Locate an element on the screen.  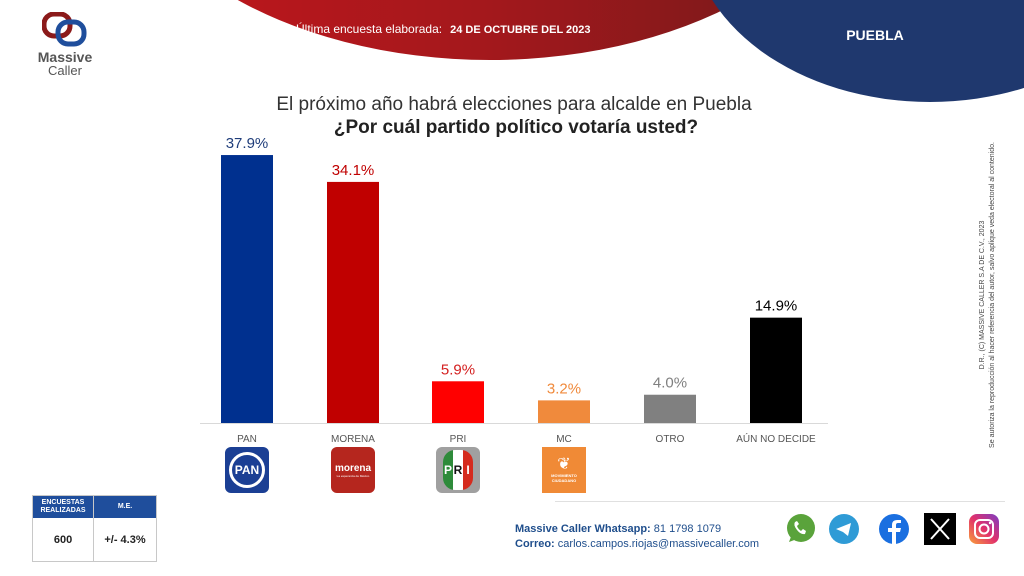
bar-pan is located at coordinates (247, 289).